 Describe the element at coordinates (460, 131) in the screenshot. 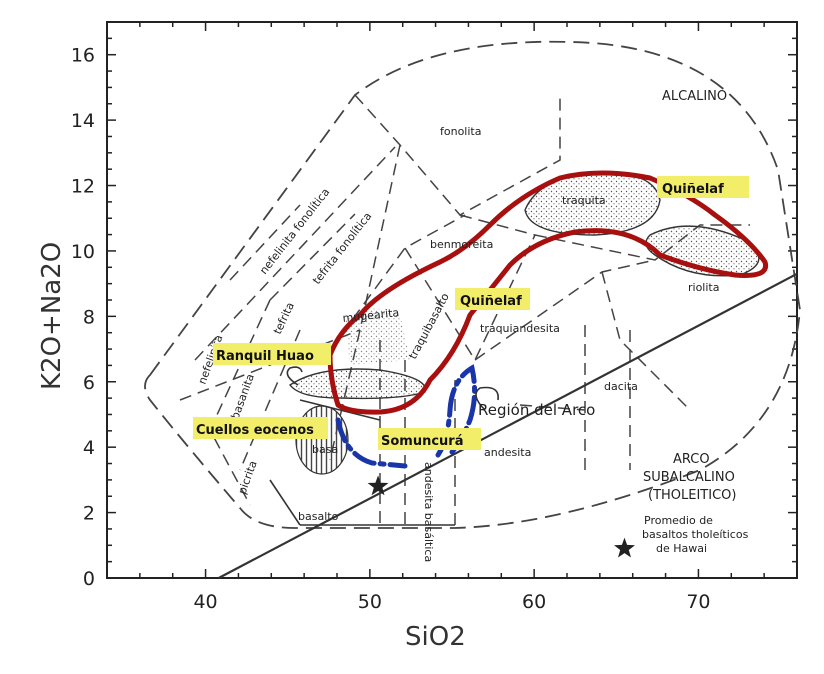

I see `label-fonolita: fonolita` at that location.